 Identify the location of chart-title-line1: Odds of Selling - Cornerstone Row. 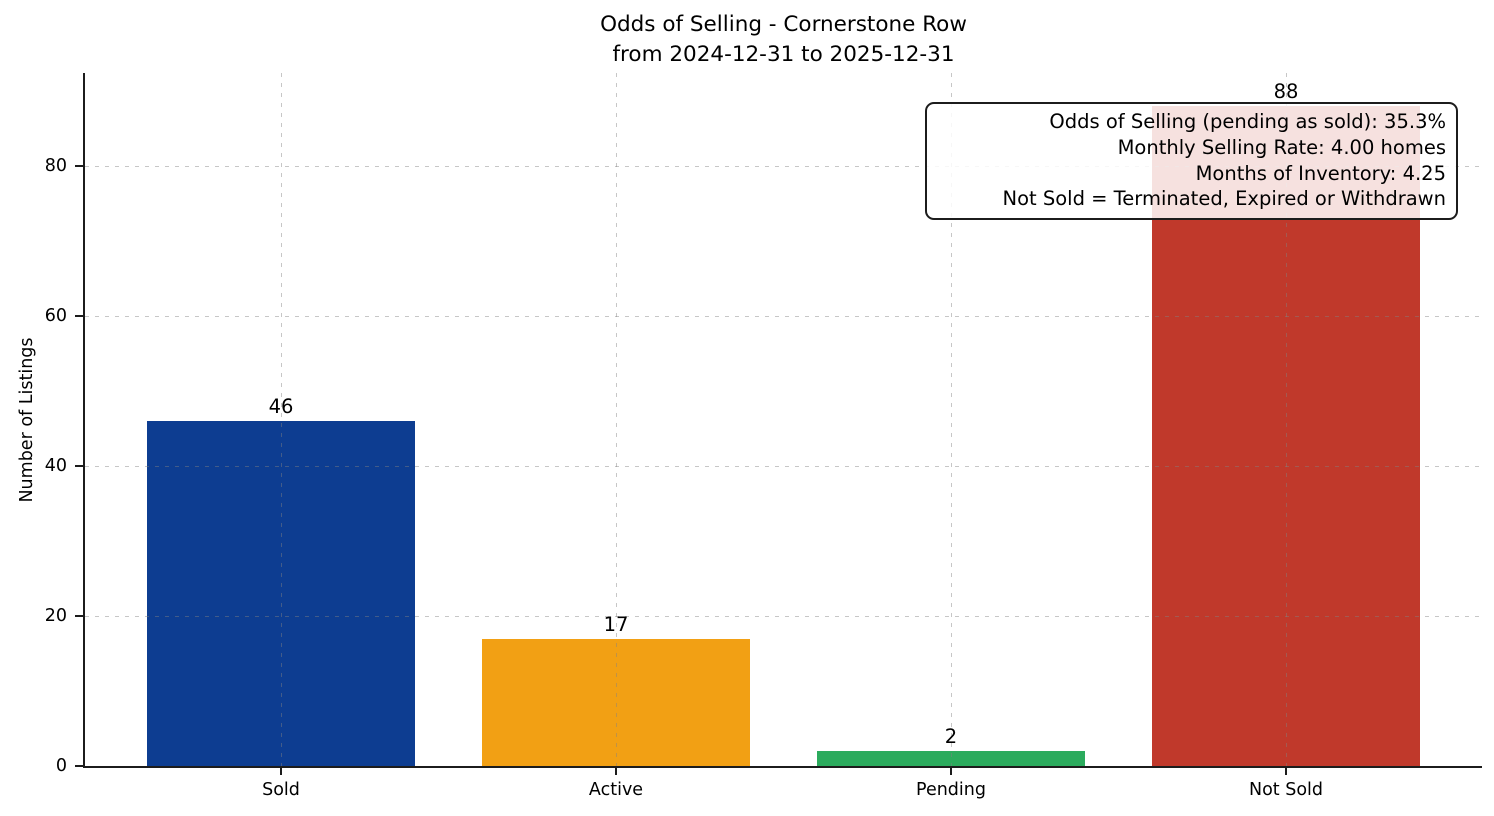
(783, 24).